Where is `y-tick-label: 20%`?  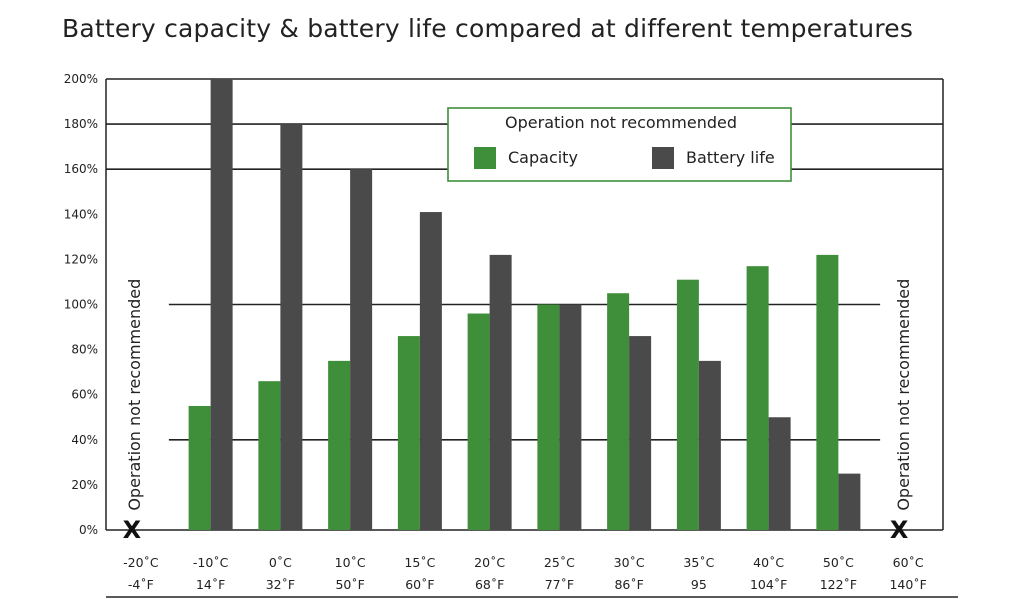
y-tick-label: 20% is located at coordinates (84, 485).